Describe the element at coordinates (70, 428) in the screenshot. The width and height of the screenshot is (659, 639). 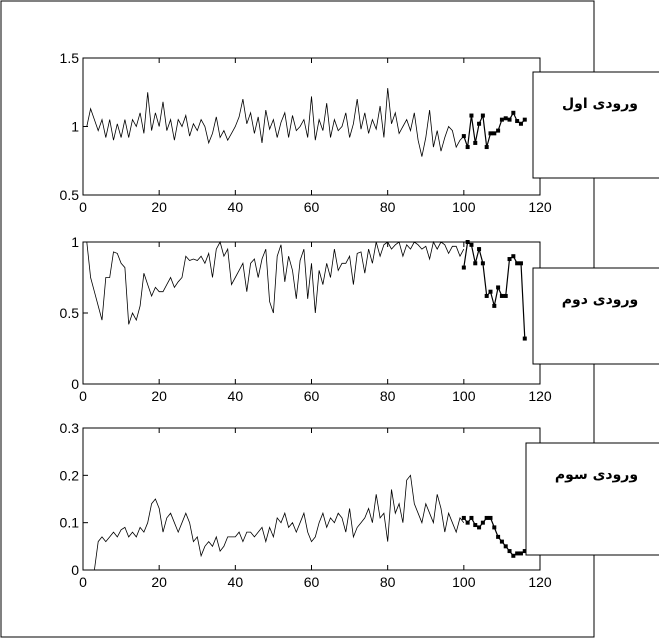
I see `y-tick-label: 0.3` at that location.